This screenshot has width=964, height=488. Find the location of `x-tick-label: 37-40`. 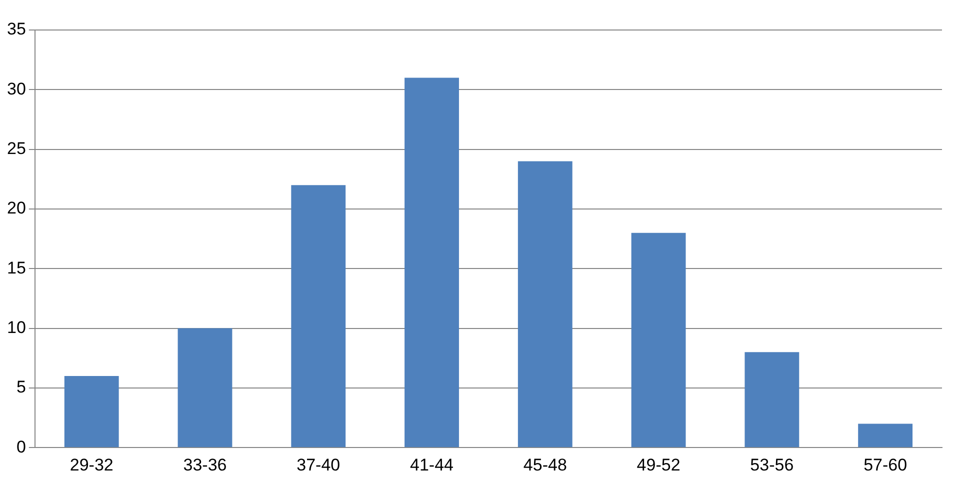

x-tick-label: 37-40 is located at coordinates (318, 464).